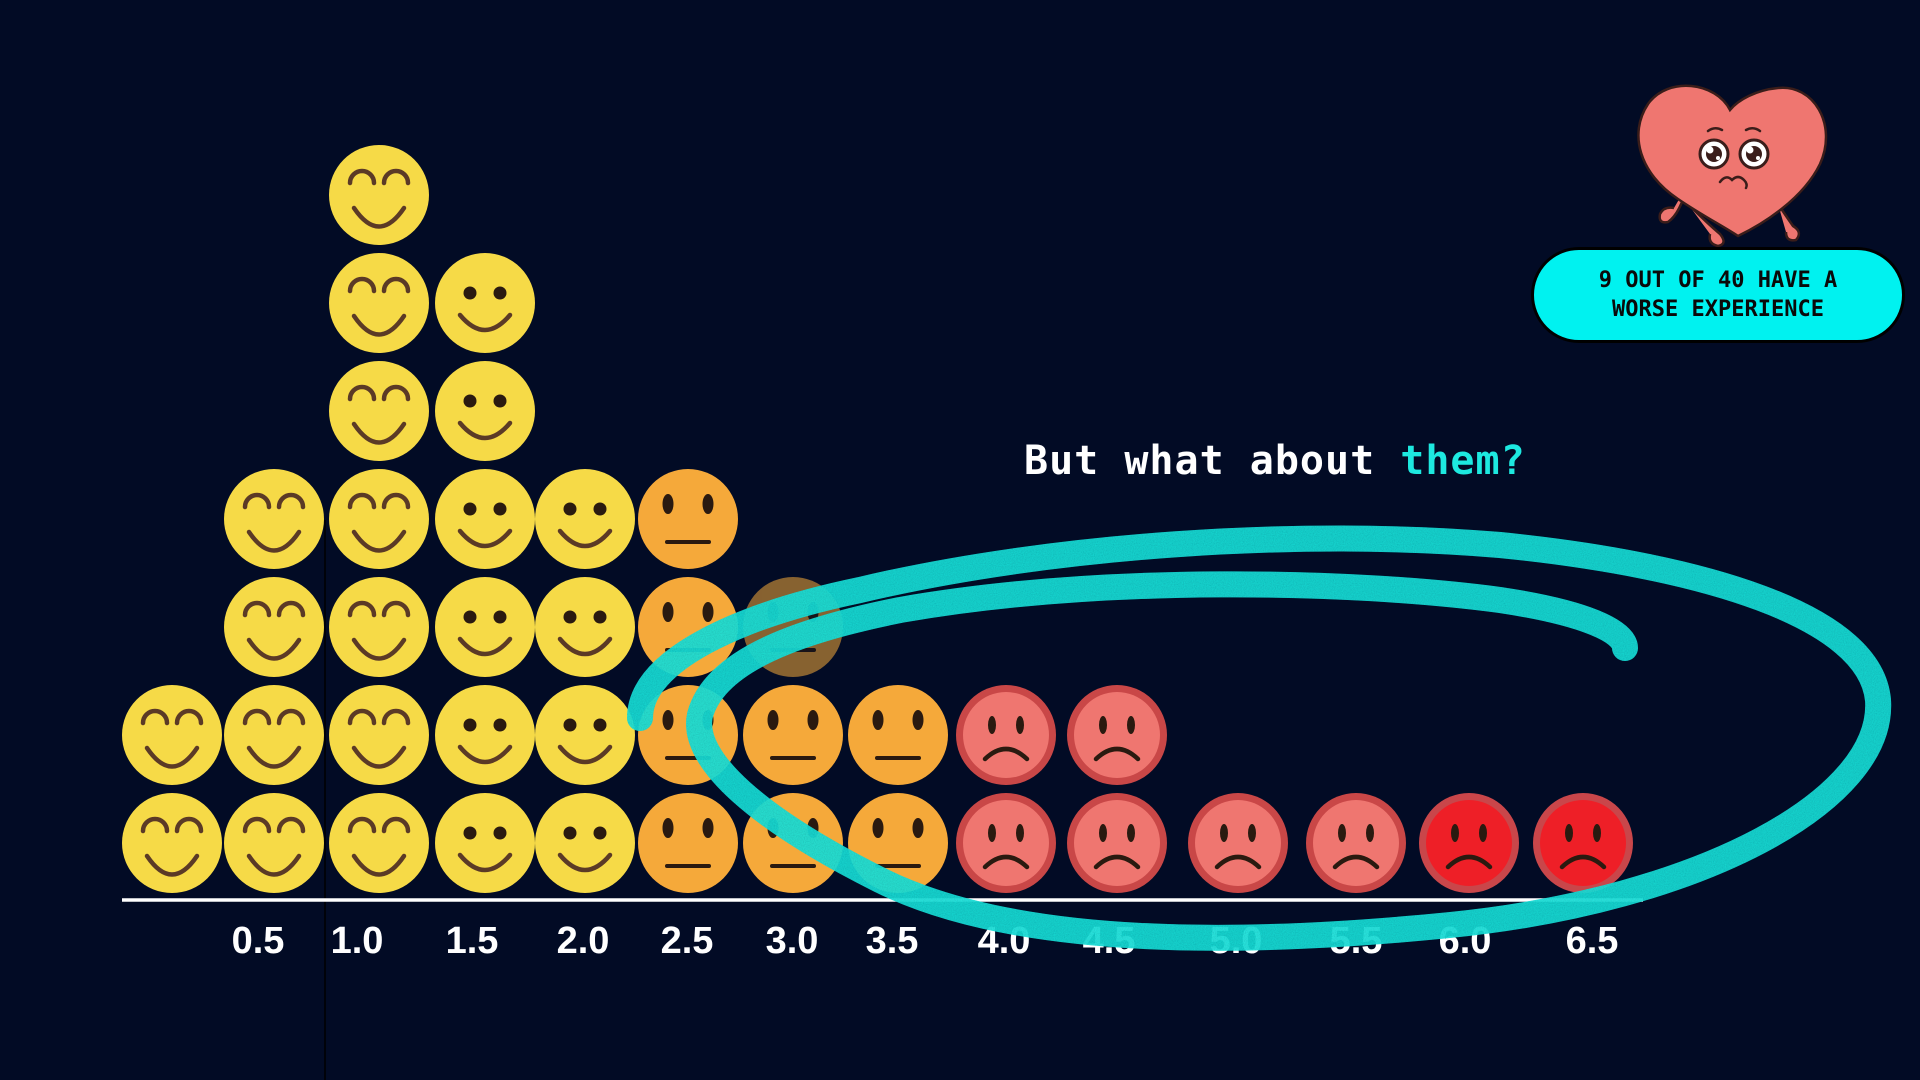 The height and width of the screenshot is (1080, 1920). I want to click on x-tick-label: 2.0, so click(583, 941).